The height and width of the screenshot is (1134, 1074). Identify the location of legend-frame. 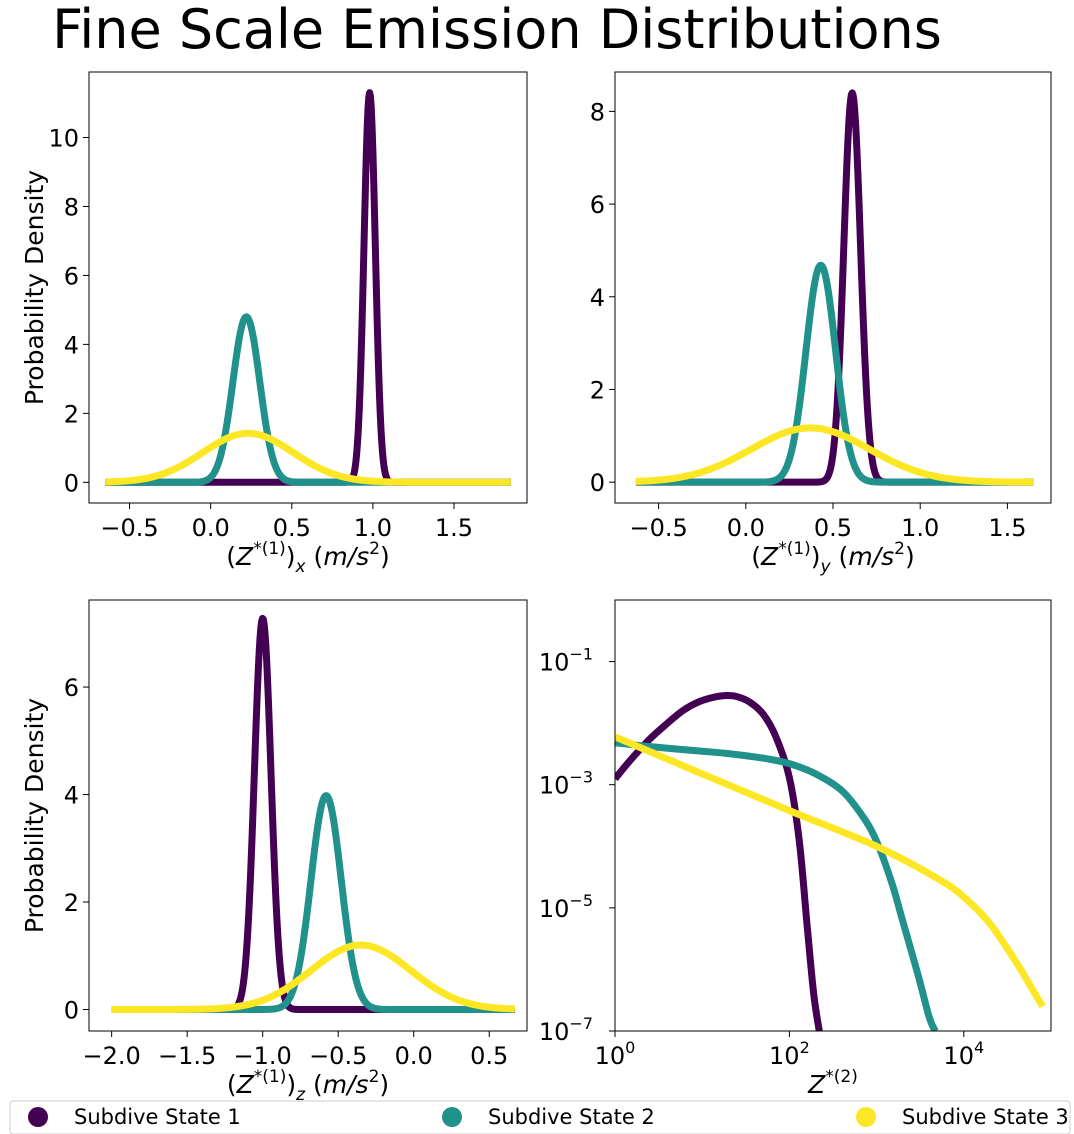
(540, 1117).